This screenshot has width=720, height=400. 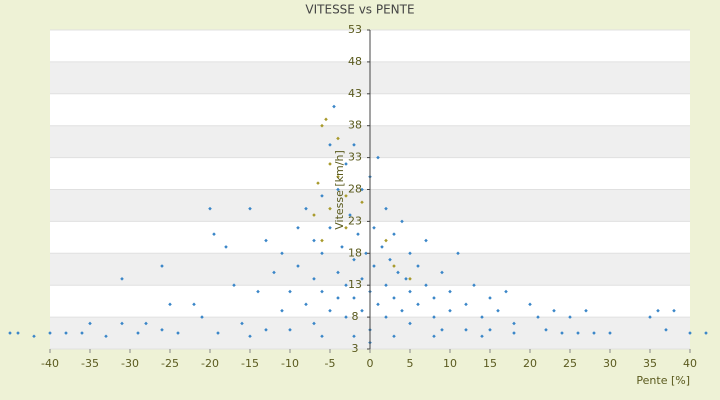 I want to click on y-tick-label: 53, so click(x=355, y=29).